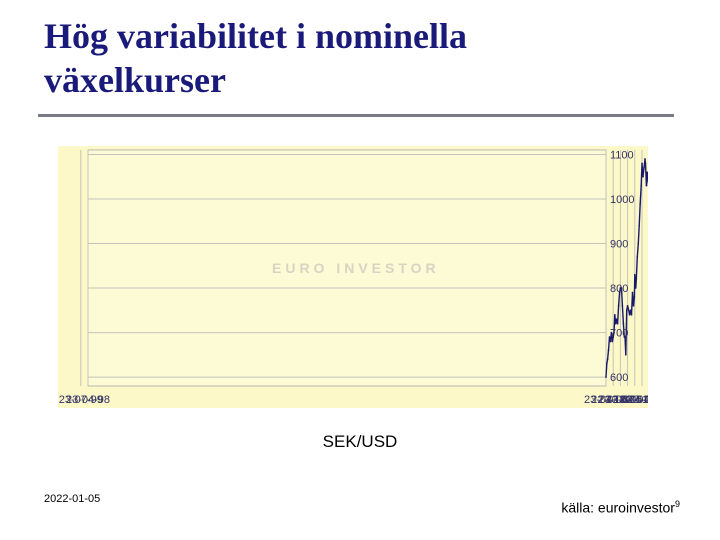 This screenshot has width=720, height=540. What do you see at coordinates (356, 268) in the screenshot?
I see `watermark-text: EURO INVESTOR` at bounding box center [356, 268].